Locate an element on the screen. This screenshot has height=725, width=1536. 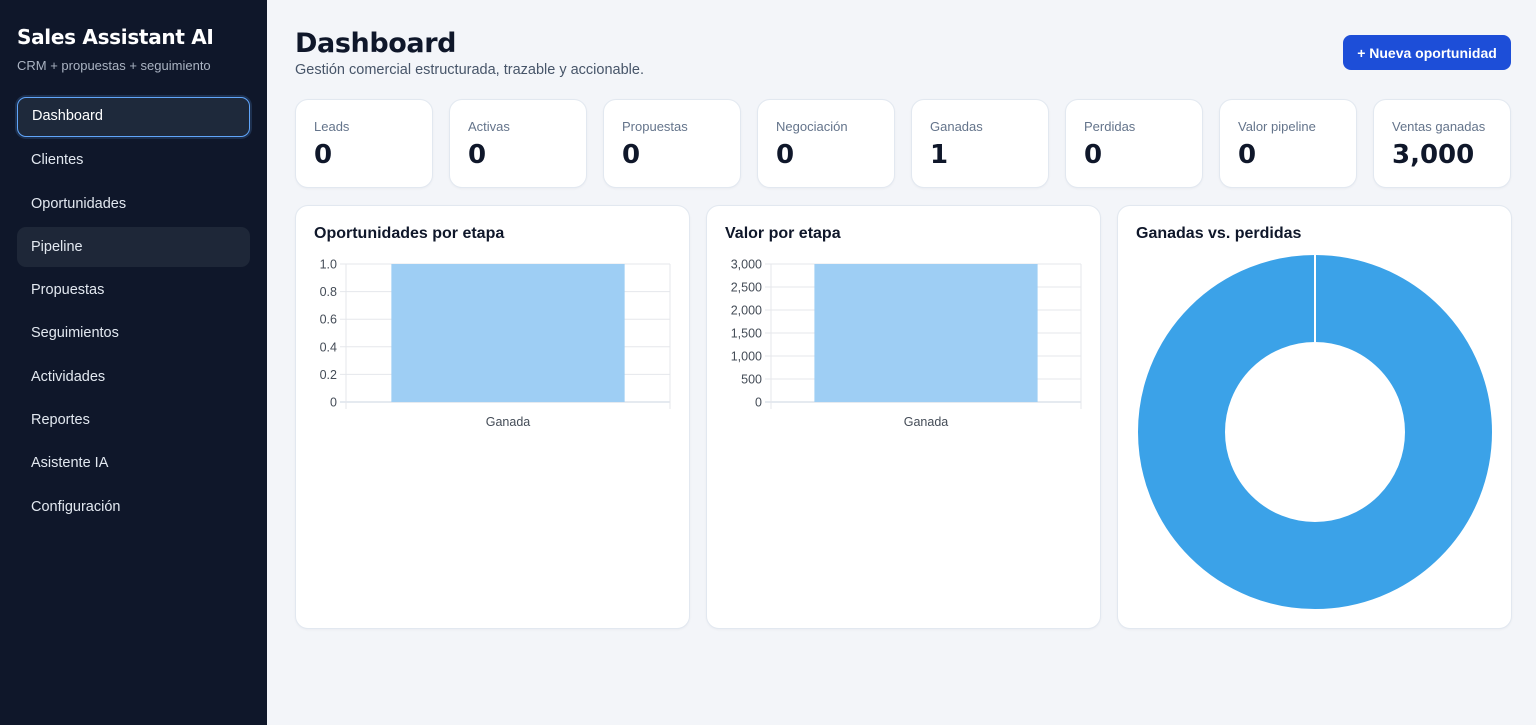
y-tick-label: 0.2 is located at coordinates (328, 375).